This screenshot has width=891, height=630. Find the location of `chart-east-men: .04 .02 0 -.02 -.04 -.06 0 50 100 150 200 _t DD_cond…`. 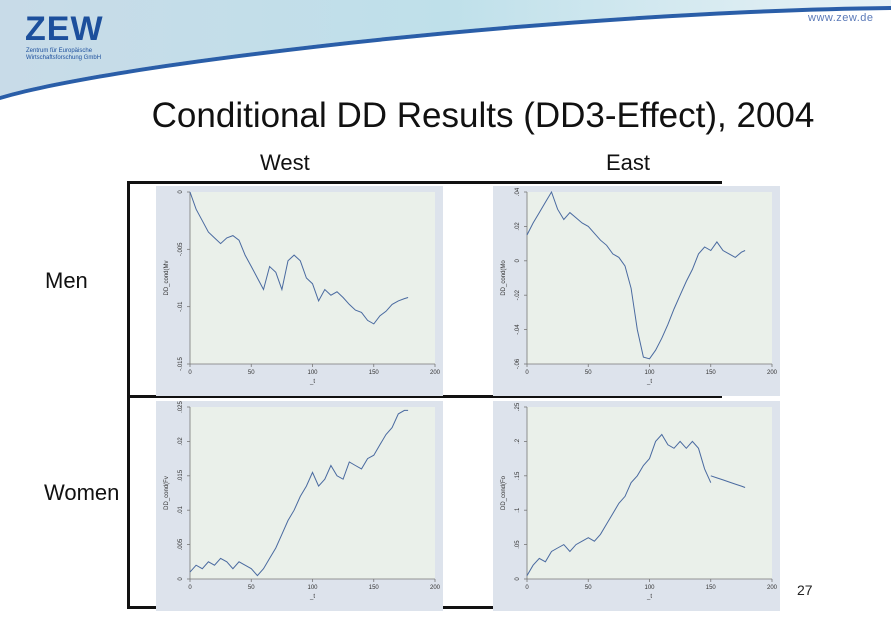

chart-east-men: .04 .02 0 -.02 -.04 -.06 0 50 100 150 200 _t DD_cond… is located at coordinates (636, 291).